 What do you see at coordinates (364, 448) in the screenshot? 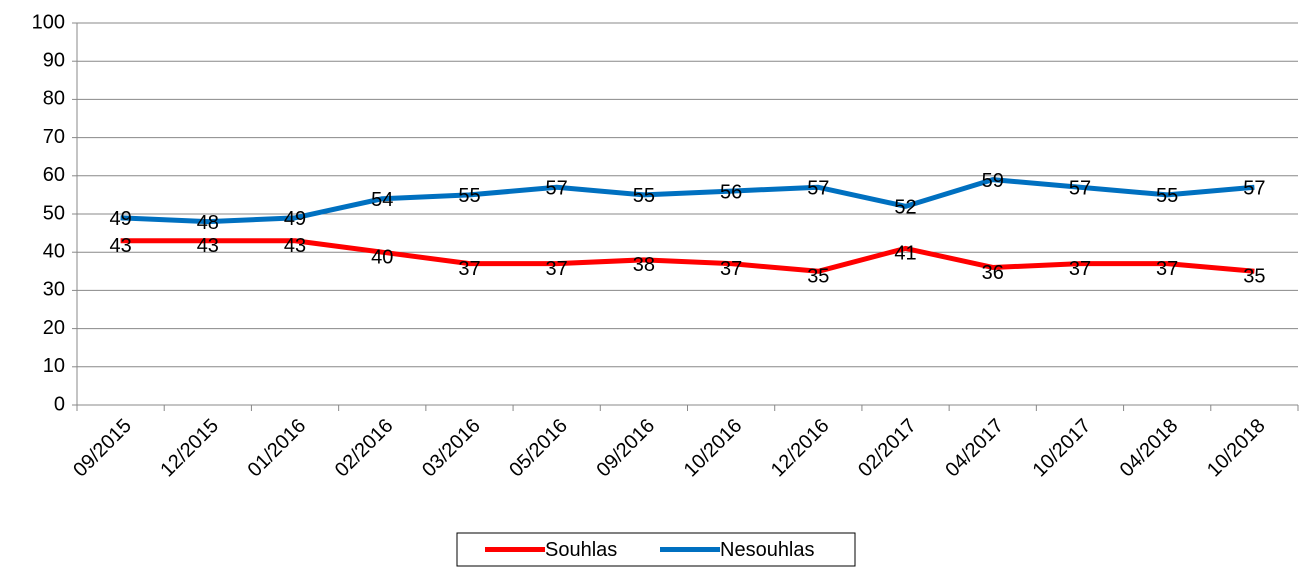
I see `x-tick-label: 02/2016` at bounding box center [364, 448].